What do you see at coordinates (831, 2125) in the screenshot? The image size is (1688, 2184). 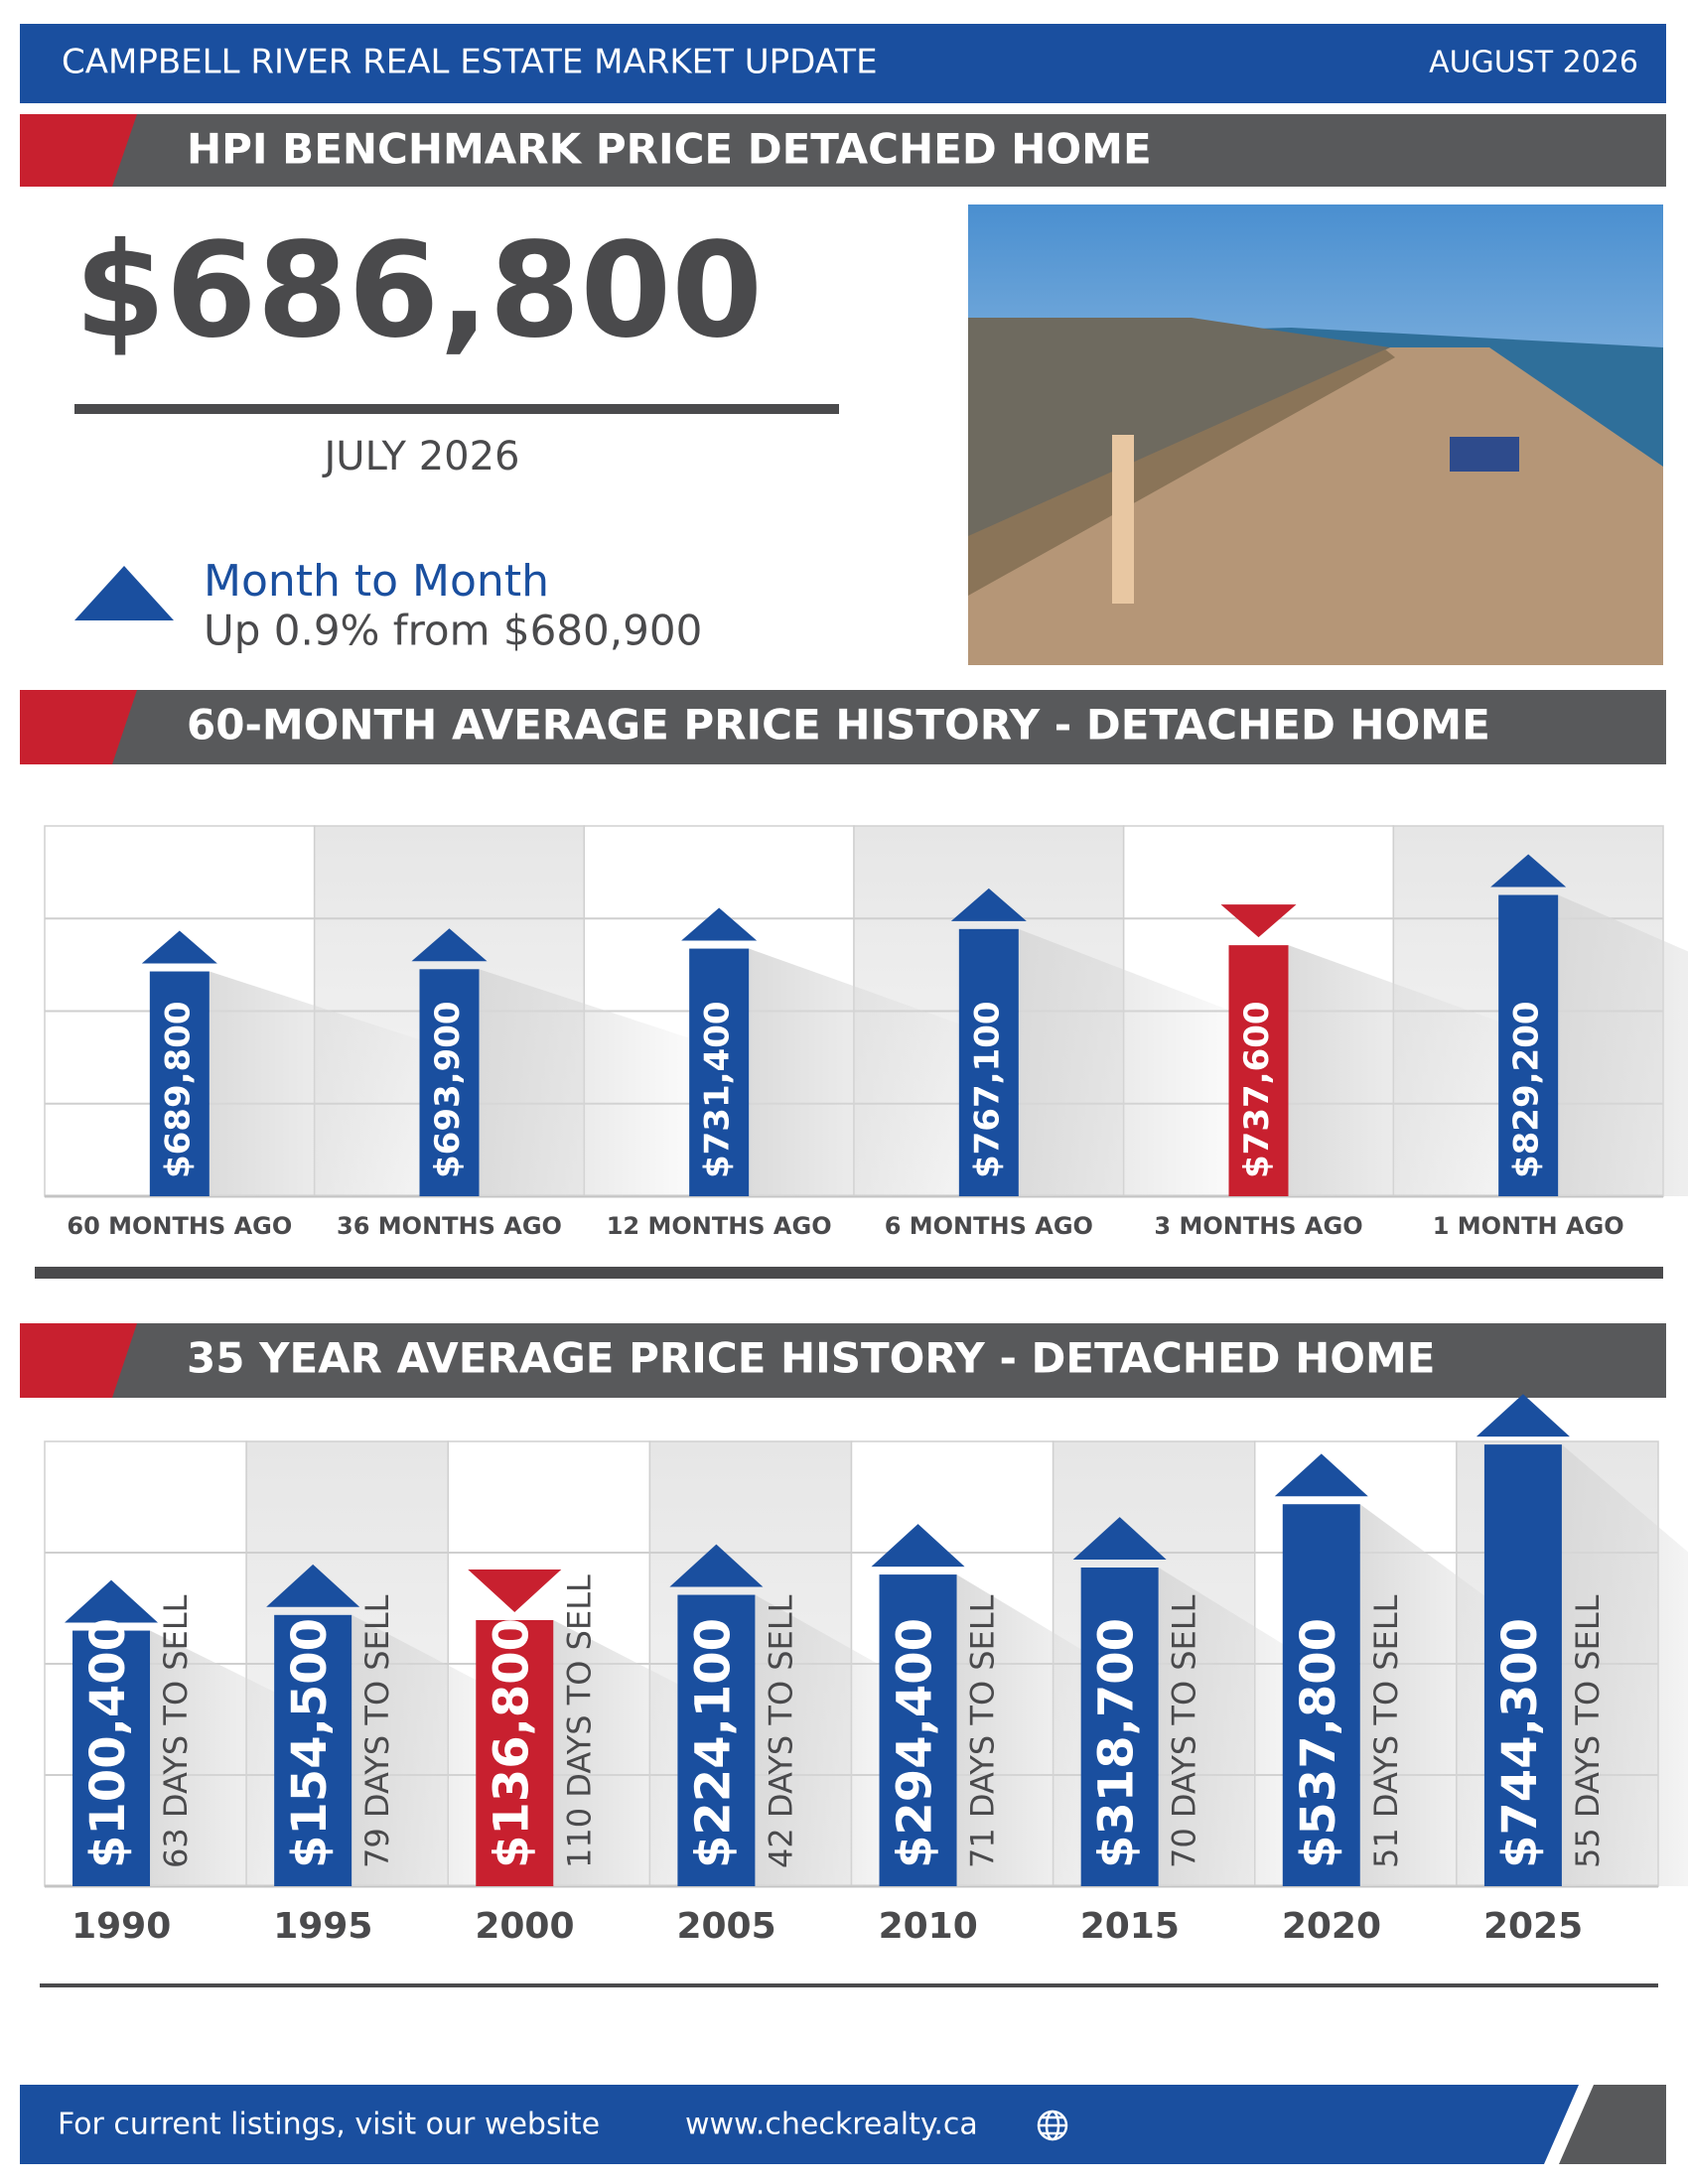 I see `footer-url: www.checkrealty.ca` at bounding box center [831, 2125].